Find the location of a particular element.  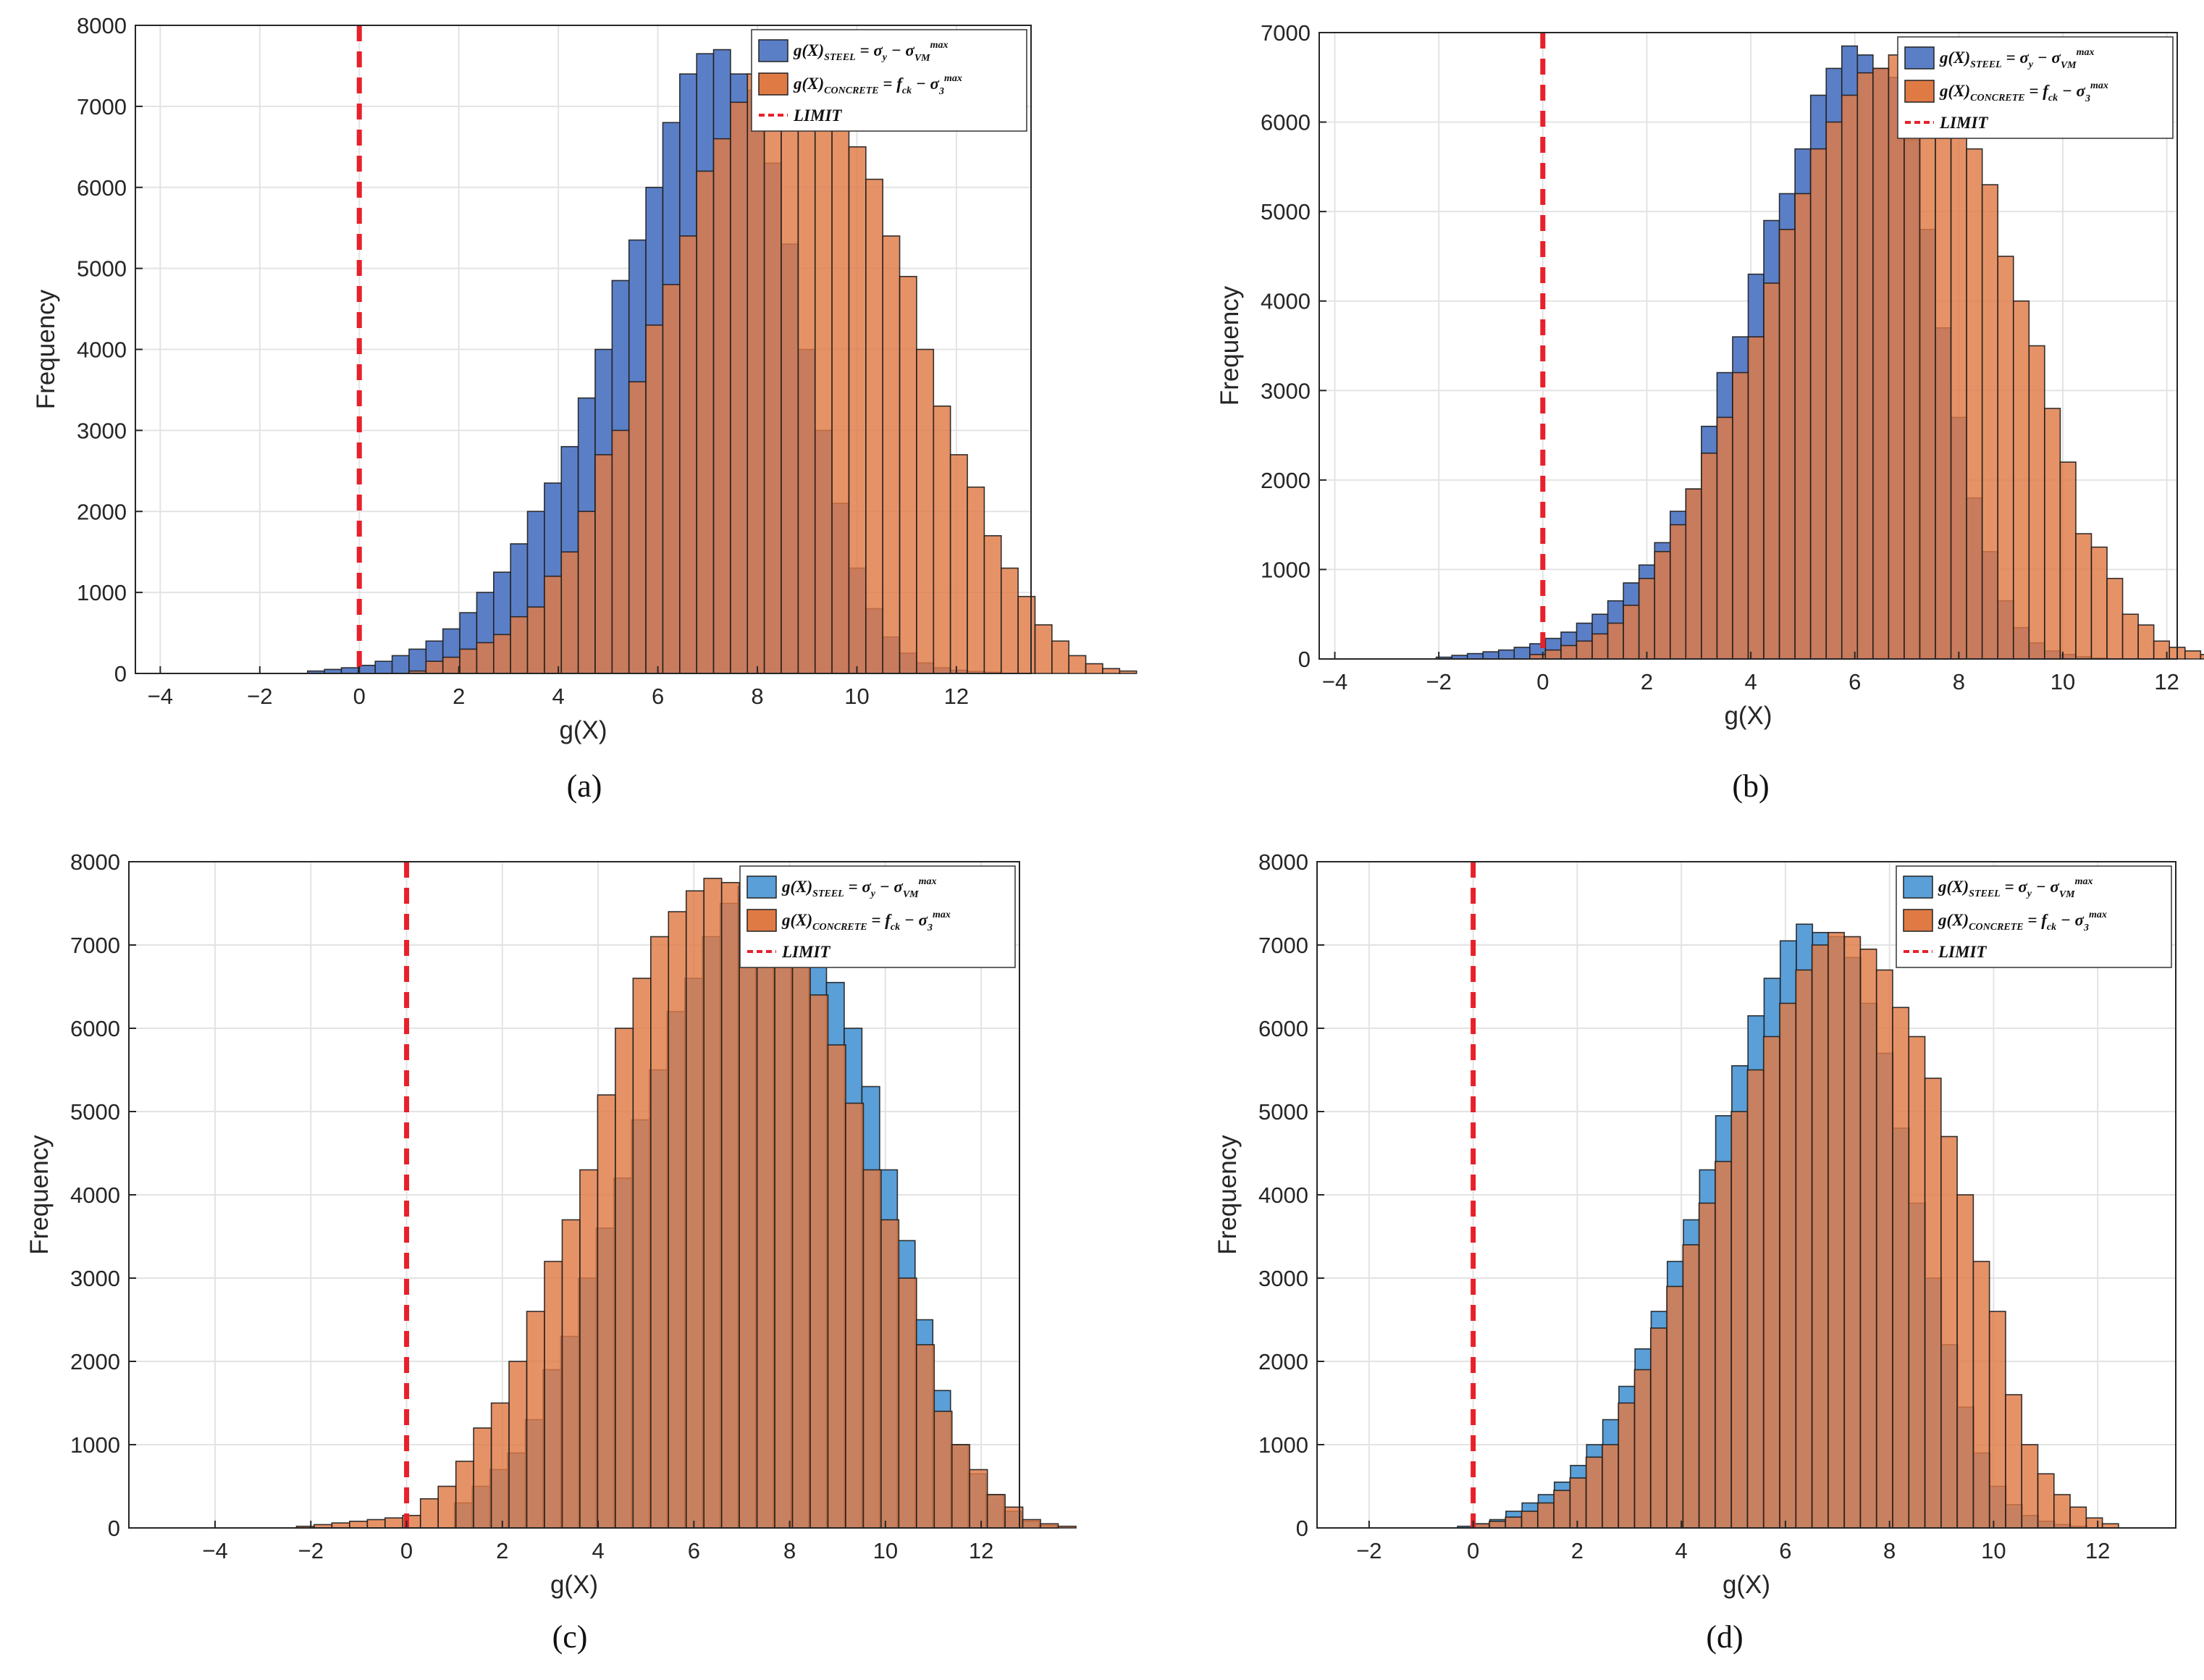

y-axis-label-d: Frequency is located at coordinates (1228, 1195).